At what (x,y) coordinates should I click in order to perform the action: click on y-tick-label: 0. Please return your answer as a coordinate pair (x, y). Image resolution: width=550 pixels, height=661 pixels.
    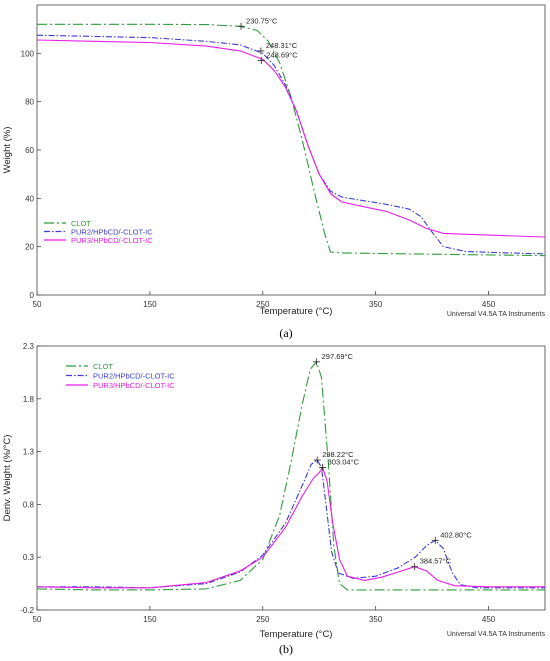
    Looking at the image, I should click on (32, 295).